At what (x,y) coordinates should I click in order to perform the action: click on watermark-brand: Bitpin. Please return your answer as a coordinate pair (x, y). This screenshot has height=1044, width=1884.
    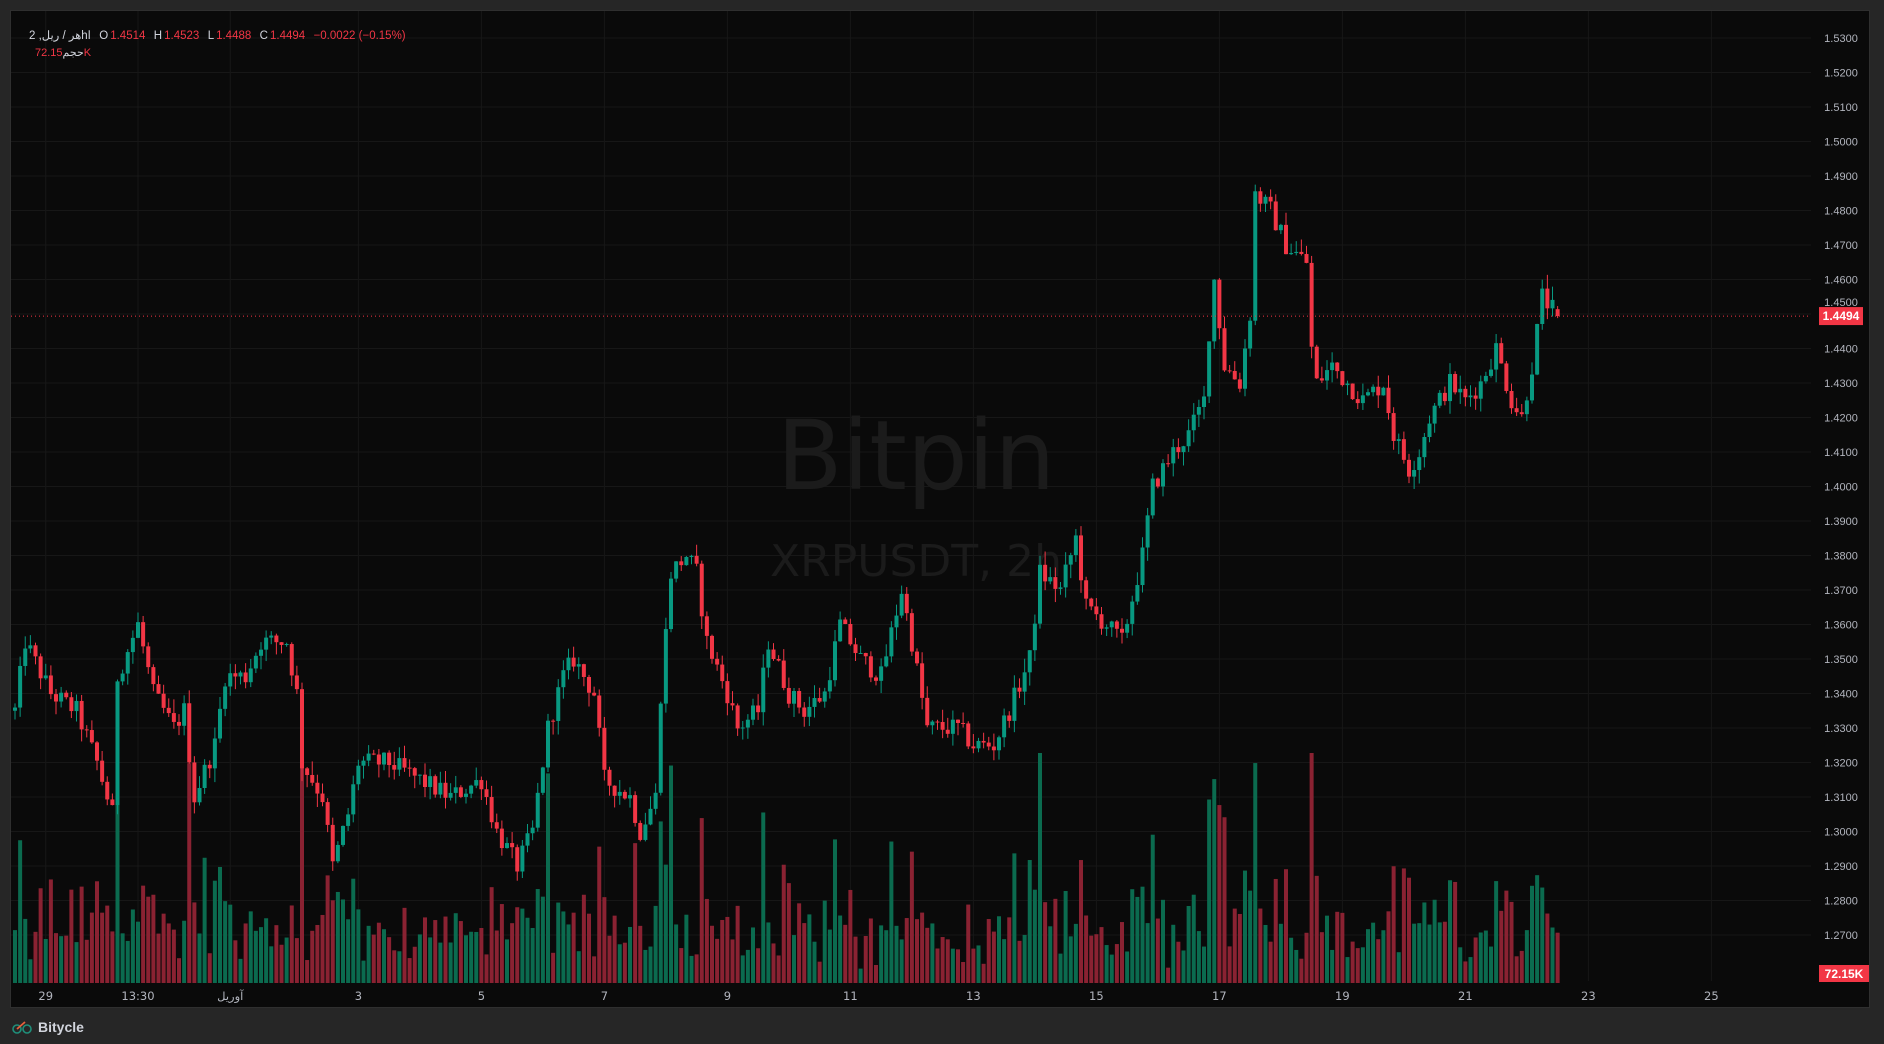
    Looking at the image, I should click on (916, 456).